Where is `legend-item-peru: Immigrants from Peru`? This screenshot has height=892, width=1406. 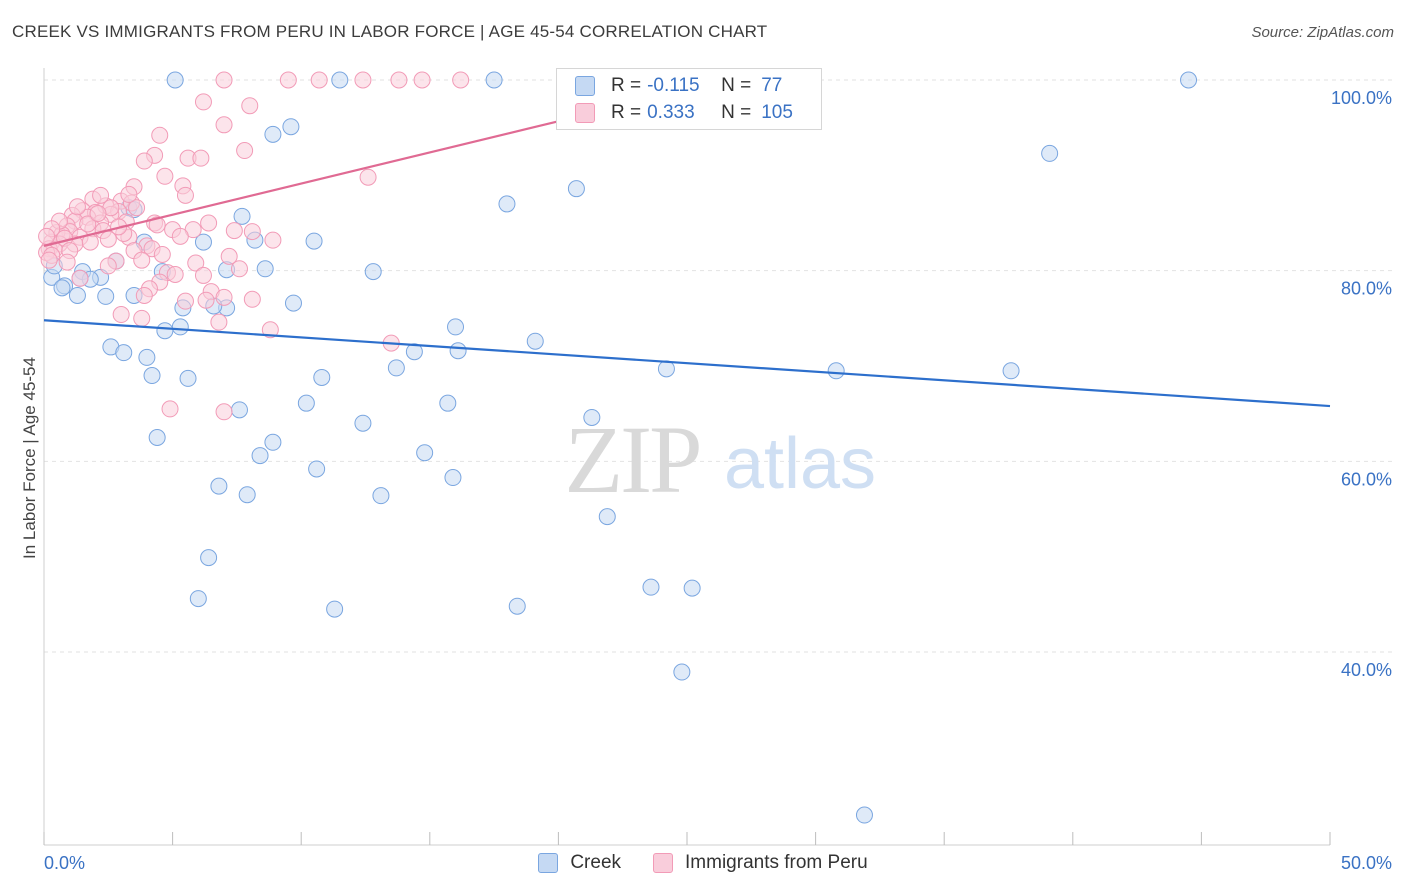 legend-item-peru: Immigrants from Peru is located at coordinates (760, 863).